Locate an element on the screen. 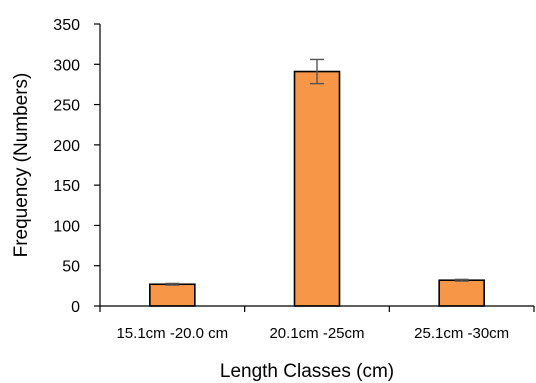  y-tick-label: 250 is located at coordinates (66, 106).